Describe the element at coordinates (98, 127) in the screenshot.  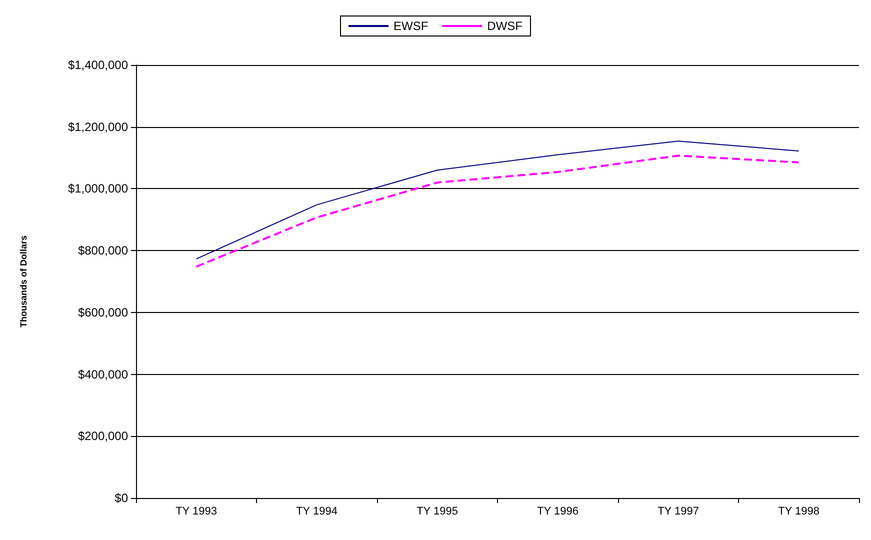
I see `y-tick-label: $1,200,000` at that location.